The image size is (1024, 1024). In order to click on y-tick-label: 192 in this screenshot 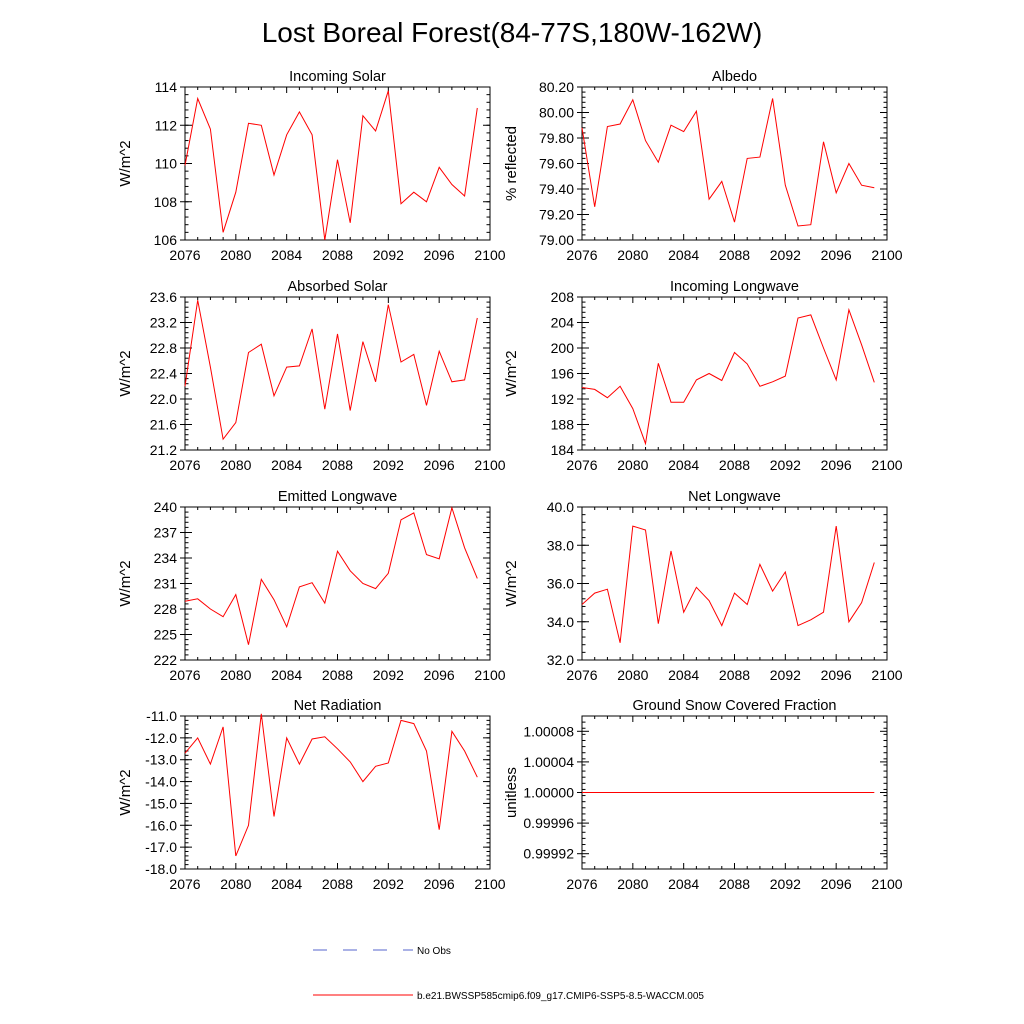, I will do `click(563, 399)`.